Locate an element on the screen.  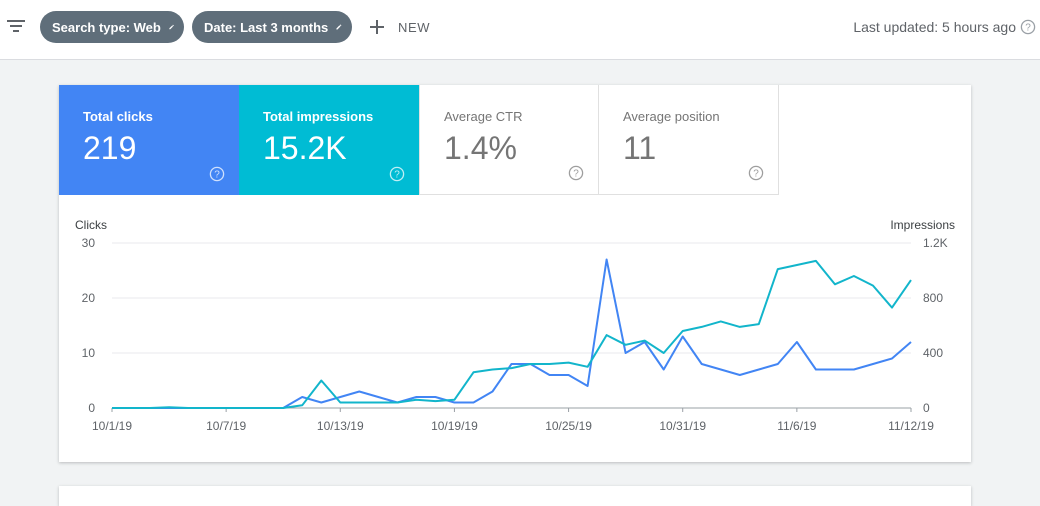
y-left-tick-label: 20 is located at coordinates (89, 298).